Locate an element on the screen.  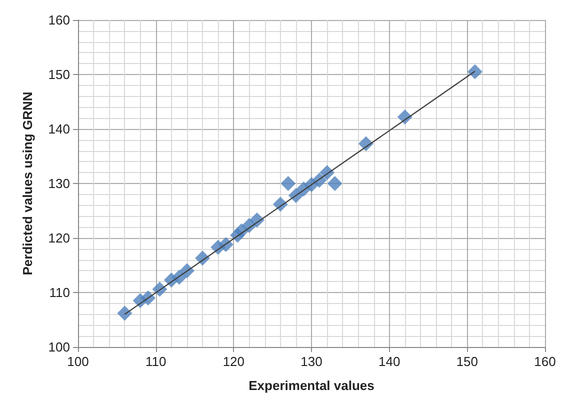
y-tick-label: 140 is located at coordinates (59, 129).